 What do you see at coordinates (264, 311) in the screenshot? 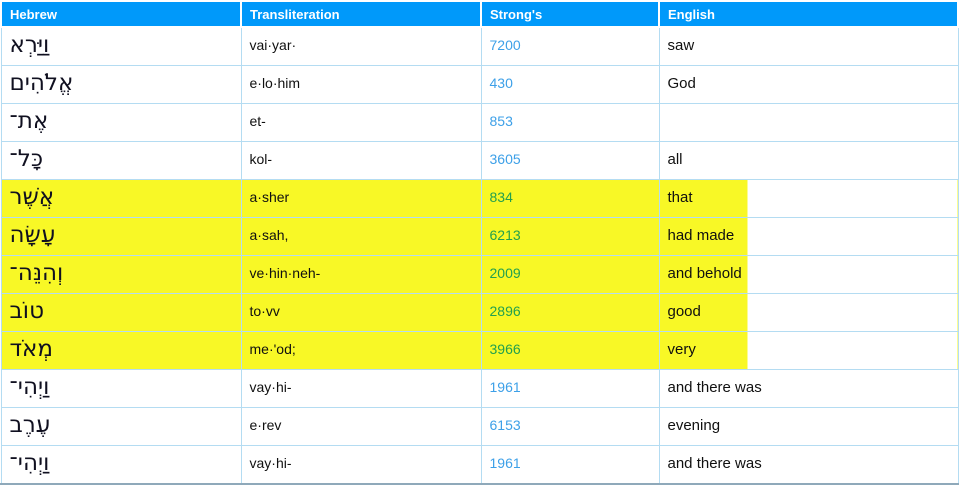
I see `transliteration-text: to·vv` at bounding box center [264, 311].